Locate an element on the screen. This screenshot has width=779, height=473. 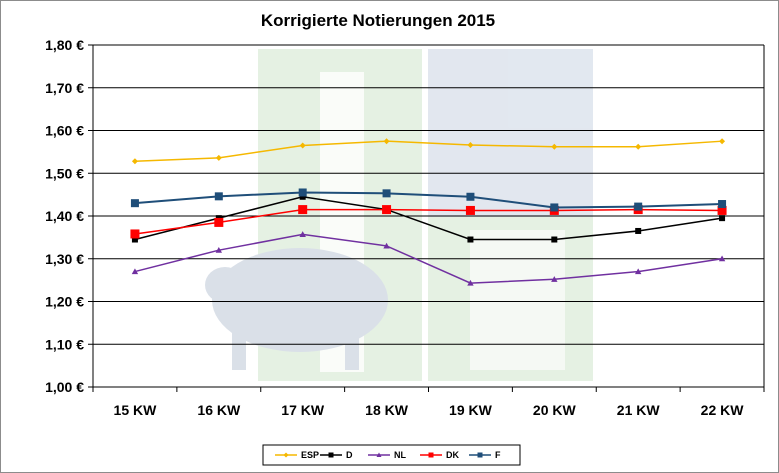
legend-item-f: F is located at coordinates (485, 455).